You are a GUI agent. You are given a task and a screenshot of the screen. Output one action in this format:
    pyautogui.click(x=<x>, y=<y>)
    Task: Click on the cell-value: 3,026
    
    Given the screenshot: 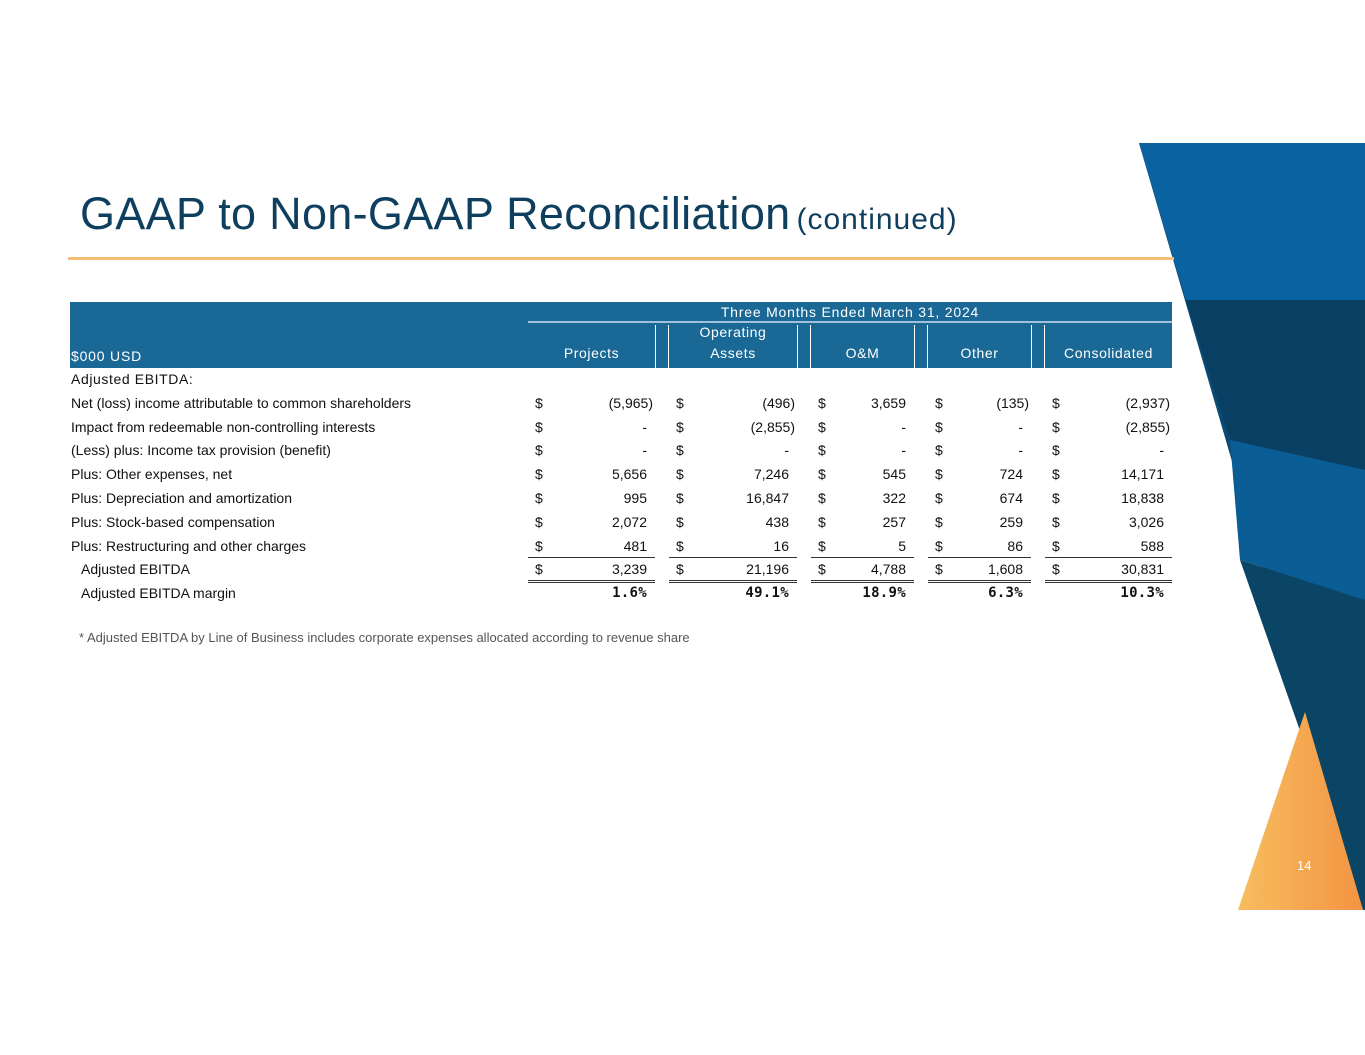 What is the action you would take?
    pyautogui.click(x=1146, y=521)
    